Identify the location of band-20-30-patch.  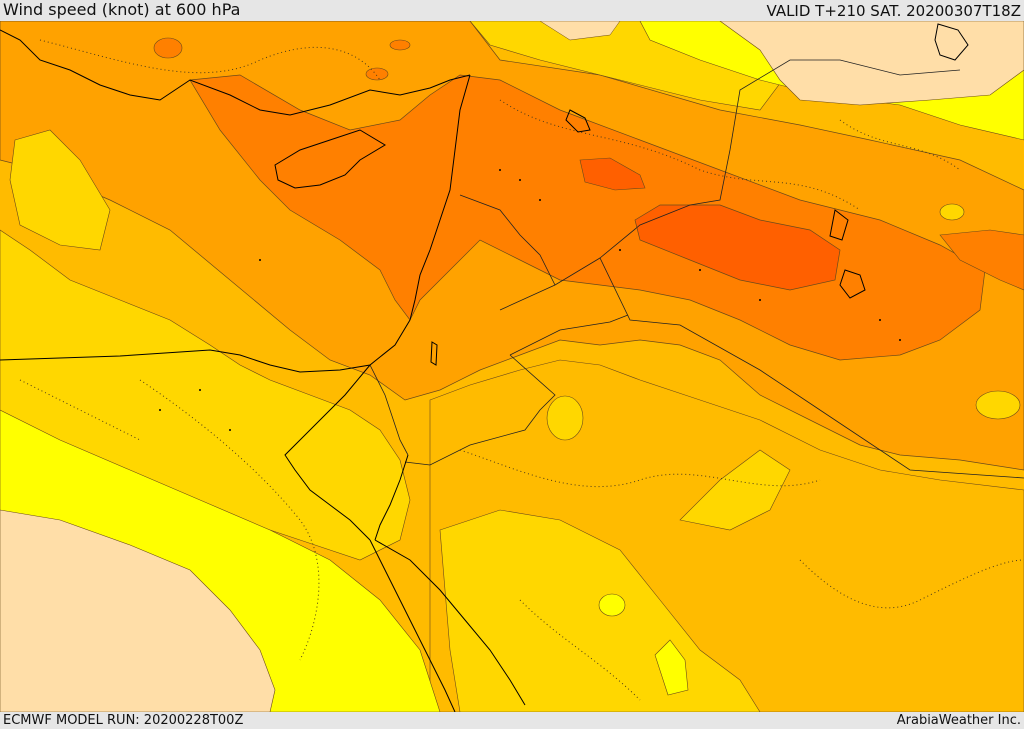
(735, 490).